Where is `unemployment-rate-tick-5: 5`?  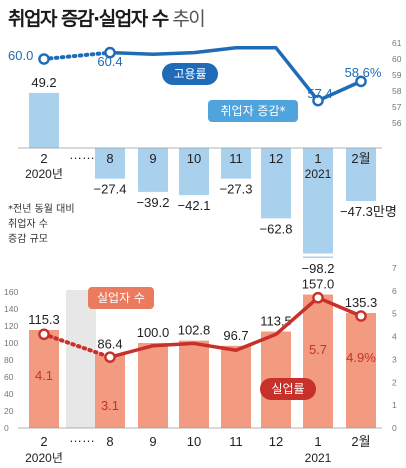 unemployment-rate-tick-5: 5 is located at coordinates (394, 314).